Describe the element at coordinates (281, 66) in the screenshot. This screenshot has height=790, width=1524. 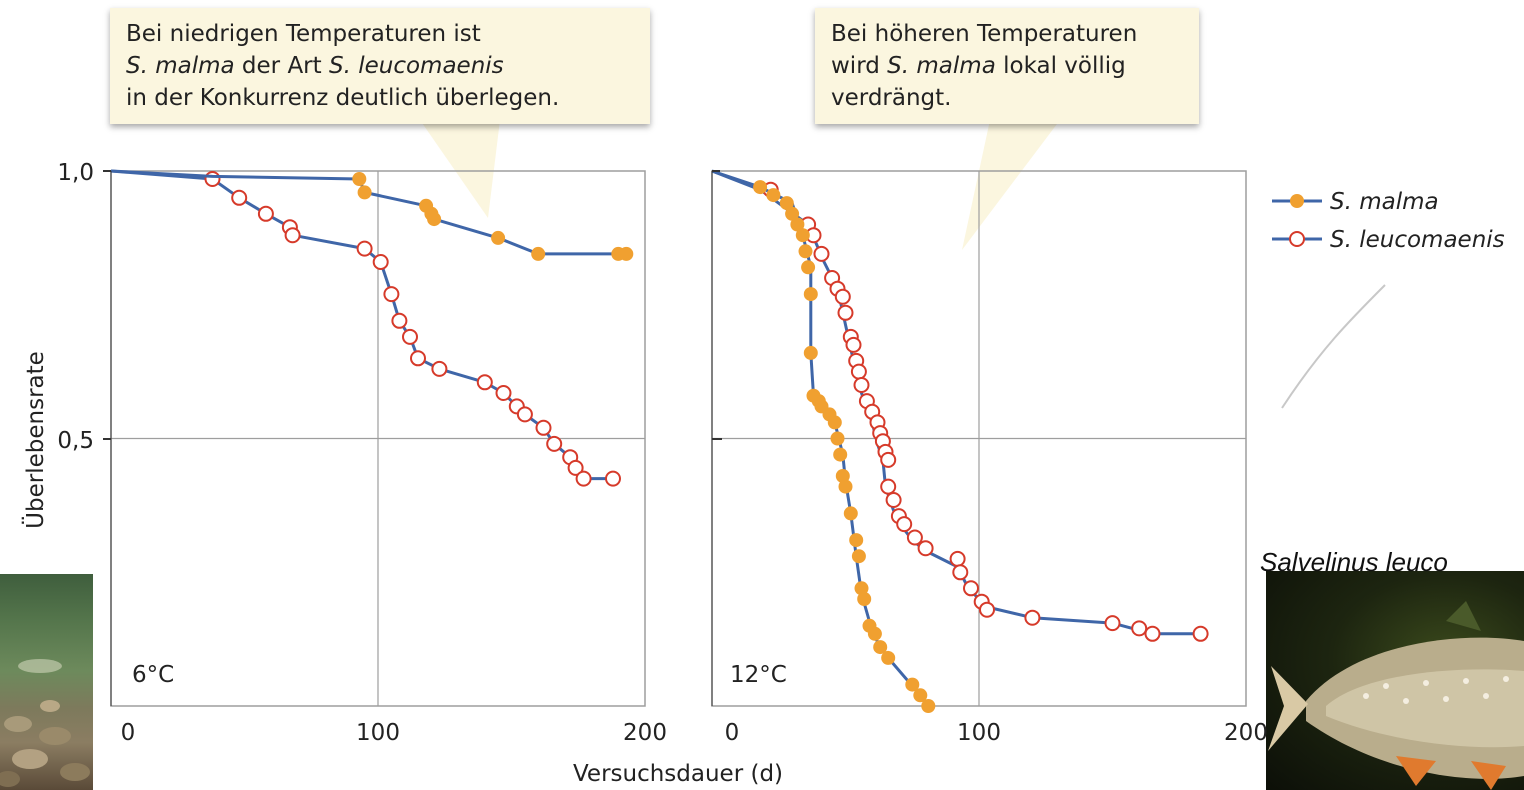
I see `callout-left-line2-rest: der Art` at that location.